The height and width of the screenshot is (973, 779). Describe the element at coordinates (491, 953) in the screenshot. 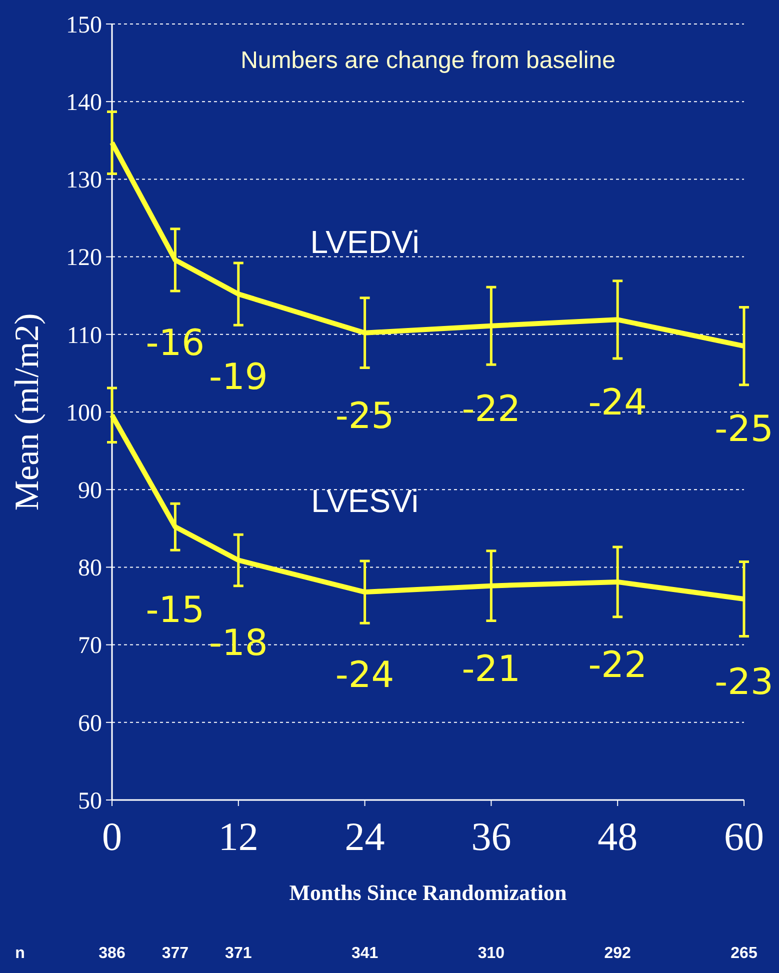

I see `text: 310` at that location.